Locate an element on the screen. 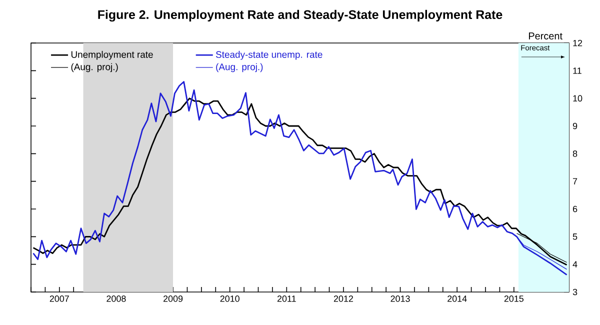 Image resolution: width=600 pixels, height=325 pixels. y-tick-label: 9 is located at coordinates (575, 126).